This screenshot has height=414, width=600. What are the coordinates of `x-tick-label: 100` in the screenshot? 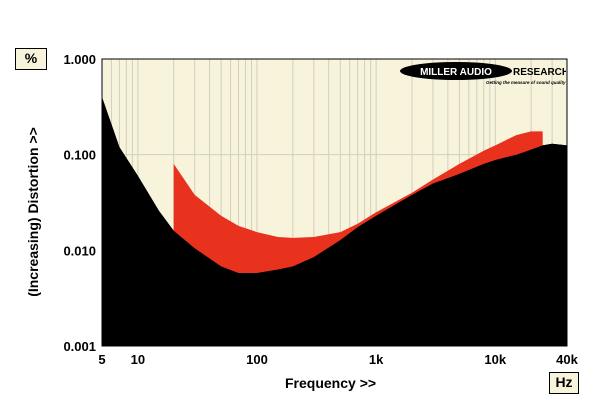 It's located at (257, 359).